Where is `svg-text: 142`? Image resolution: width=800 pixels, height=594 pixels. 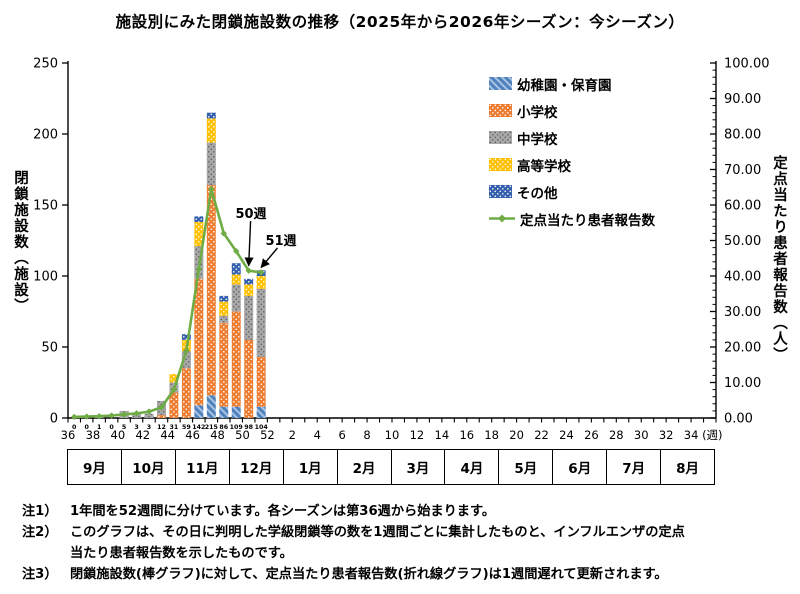 svg-text: 142 is located at coordinates (198, 427).